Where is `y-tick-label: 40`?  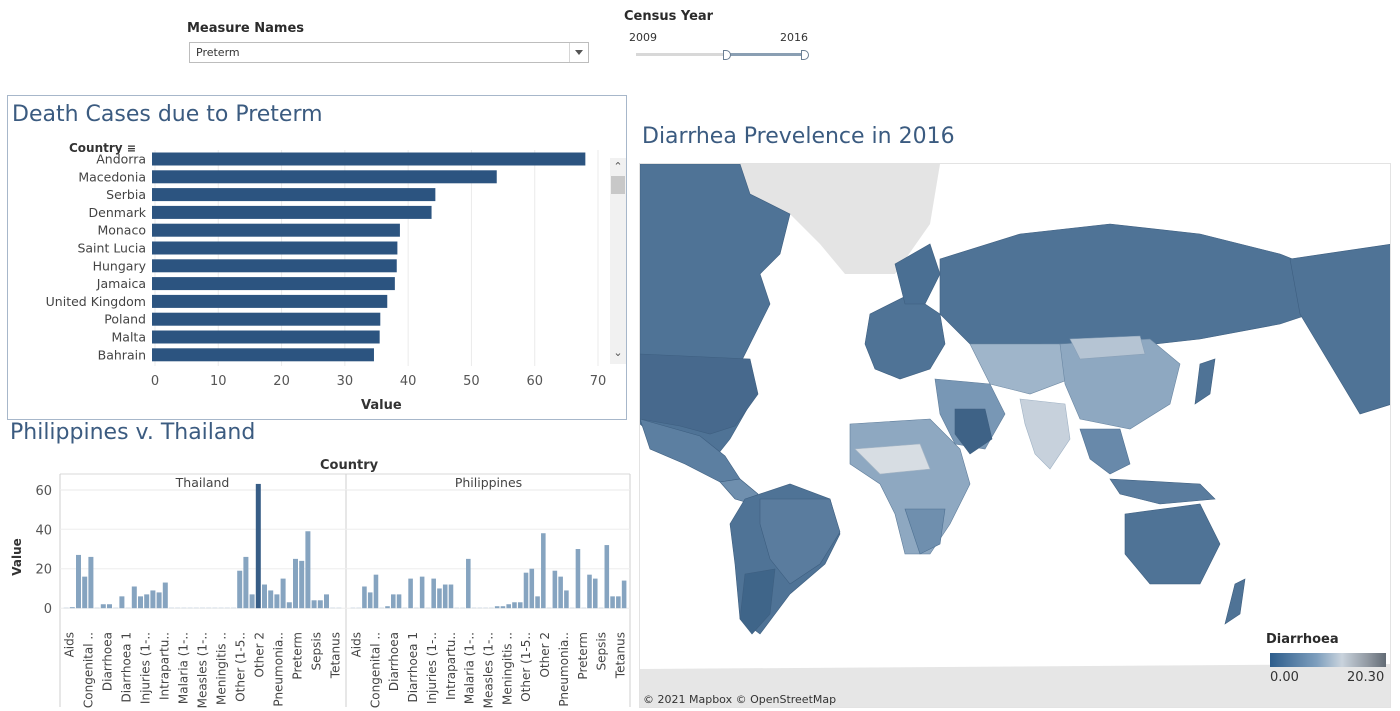 y-tick-label: 40 is located at coordinates (43, 530).